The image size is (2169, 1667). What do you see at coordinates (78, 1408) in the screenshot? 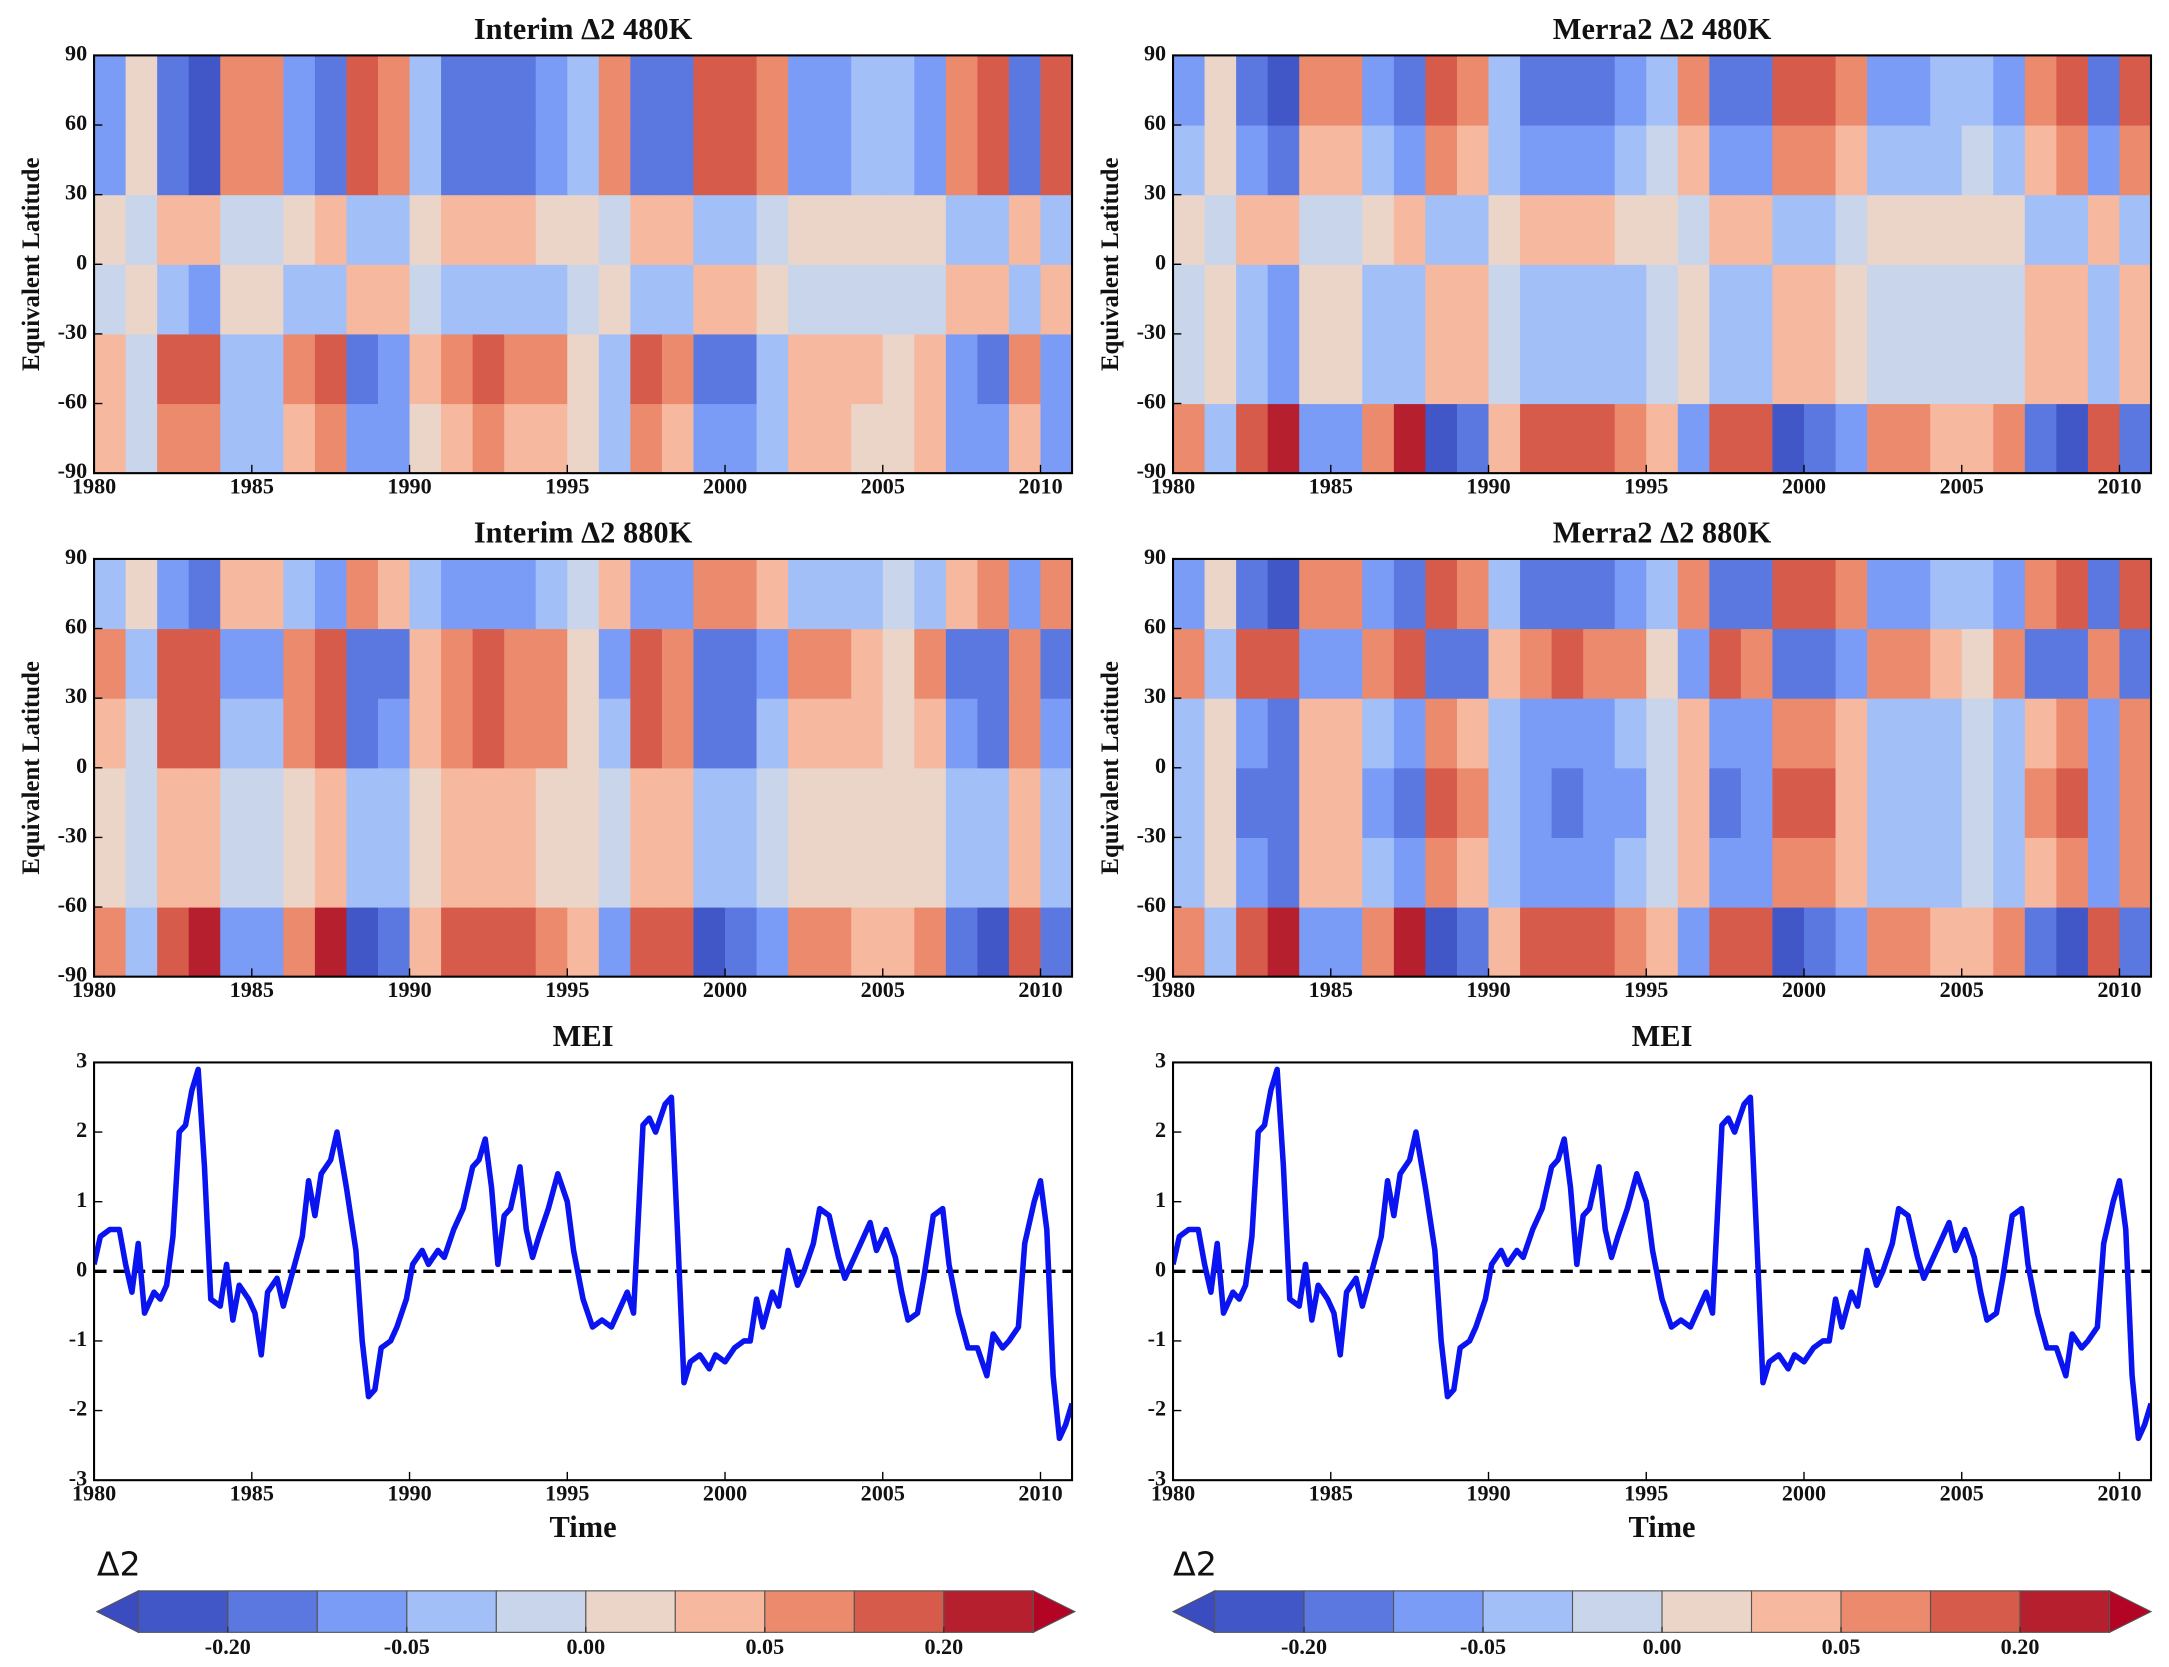
I see `y-tick-label: -2` at bounding box center [78, 1408].